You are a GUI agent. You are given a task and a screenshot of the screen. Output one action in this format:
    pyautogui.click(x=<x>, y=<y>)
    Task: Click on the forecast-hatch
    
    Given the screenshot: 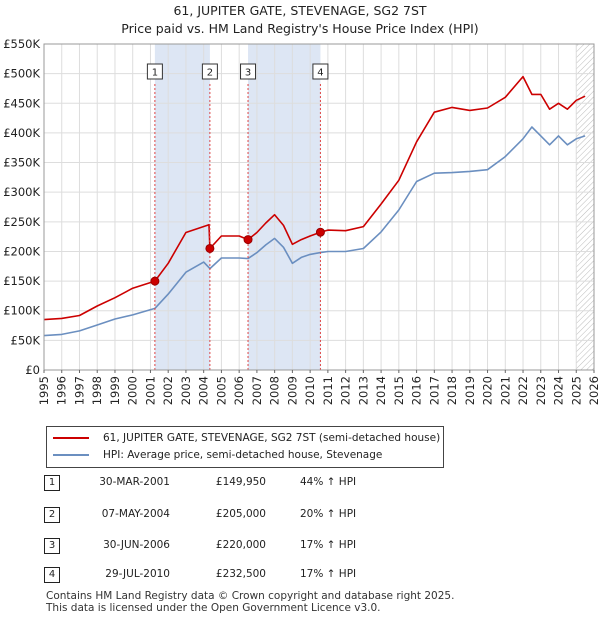 What is the action you would take?
    pyautogui.click(x=585, y=207)
    